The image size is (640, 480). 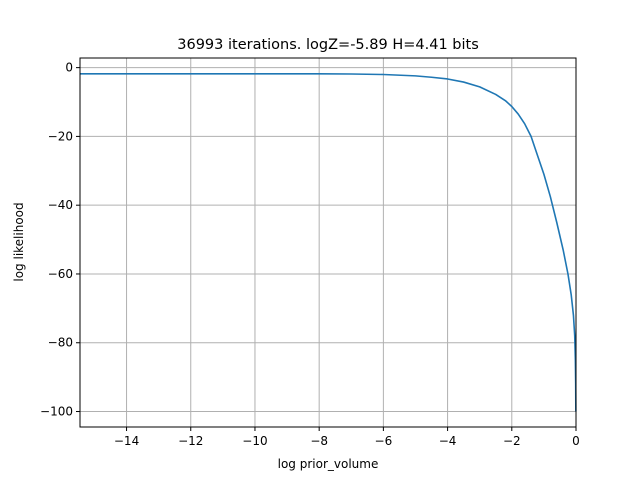 I want to click on y-axis-ticks: 0 −20 −40 −60 −80 −100, so click(x=60, y=240).